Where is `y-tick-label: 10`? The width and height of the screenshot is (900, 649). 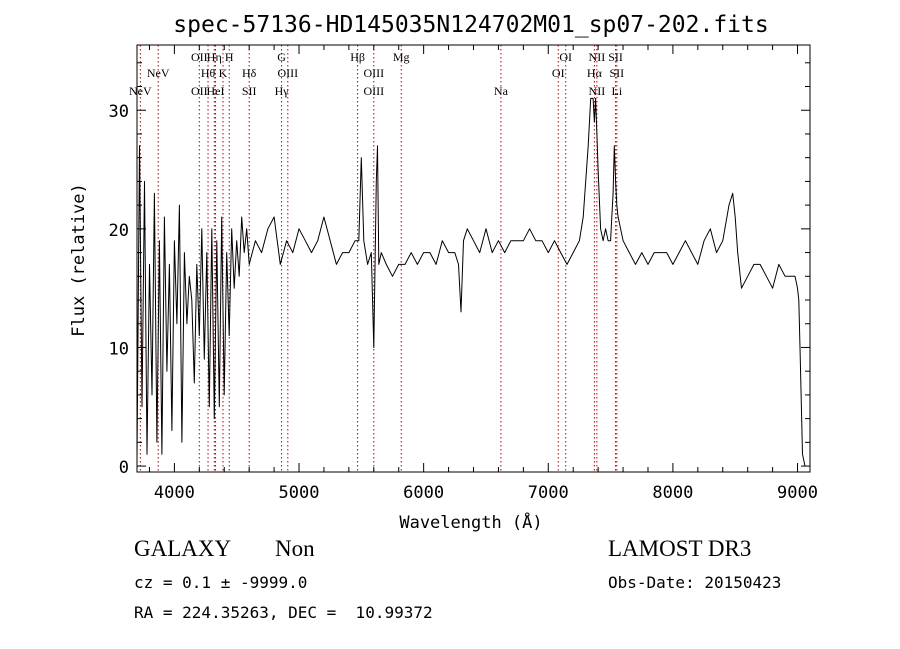
y-tick-label: 10 is located at coordinates (119, 349).